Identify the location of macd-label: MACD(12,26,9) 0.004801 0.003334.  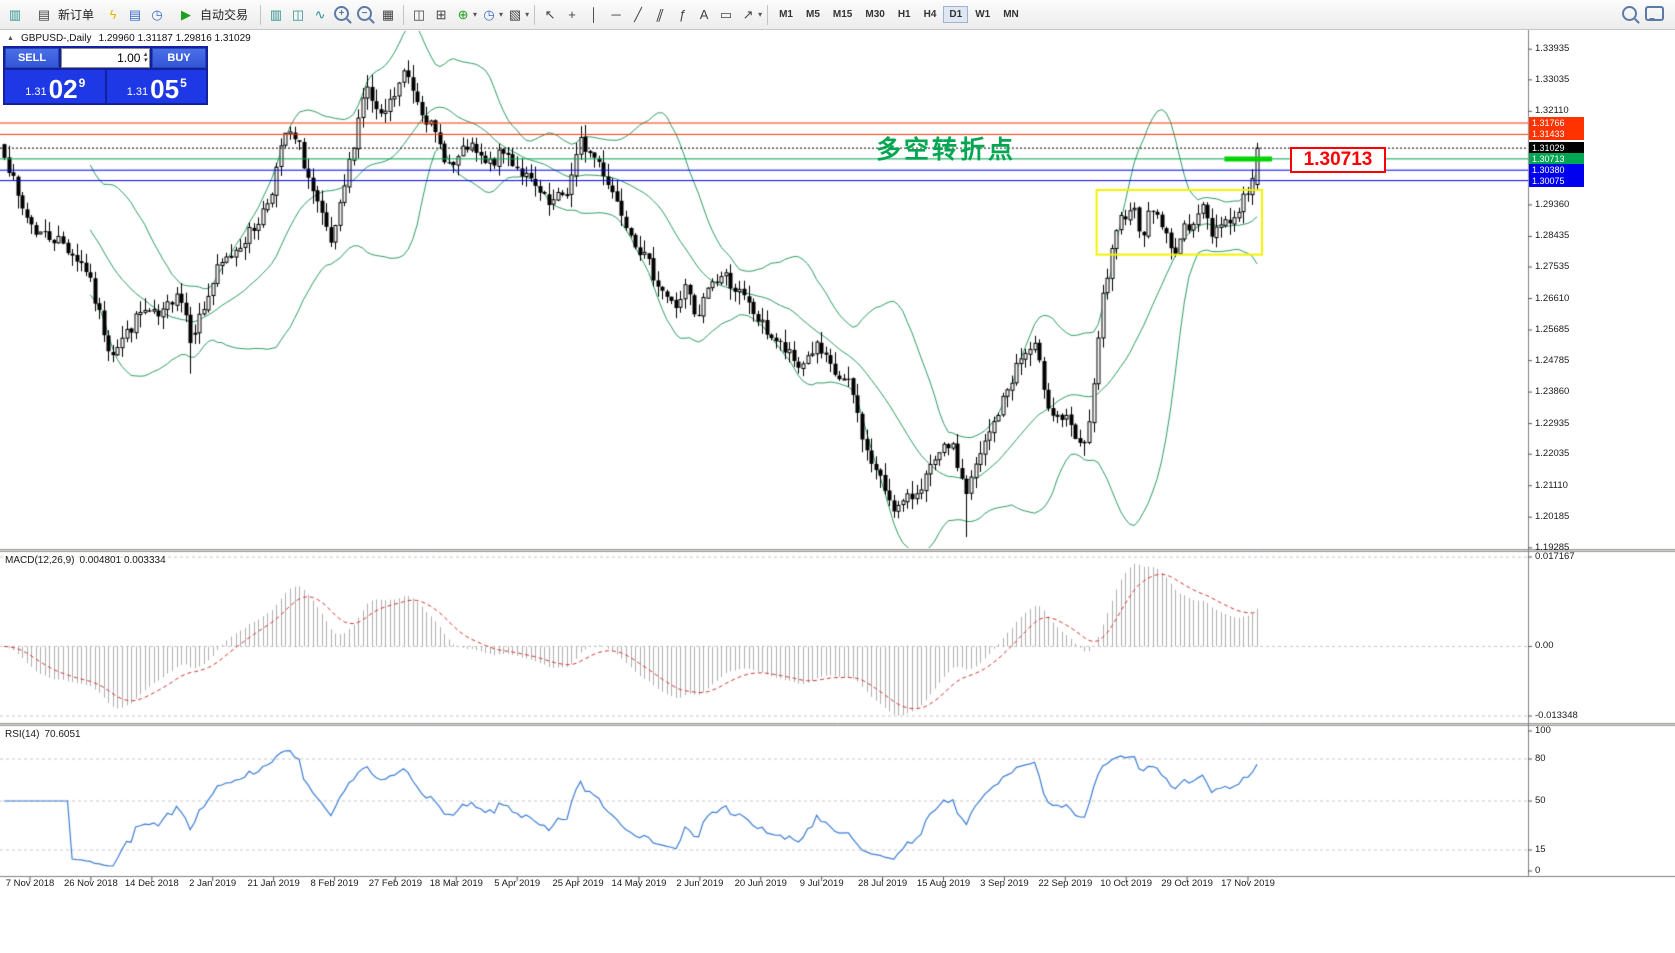
(85, 560).